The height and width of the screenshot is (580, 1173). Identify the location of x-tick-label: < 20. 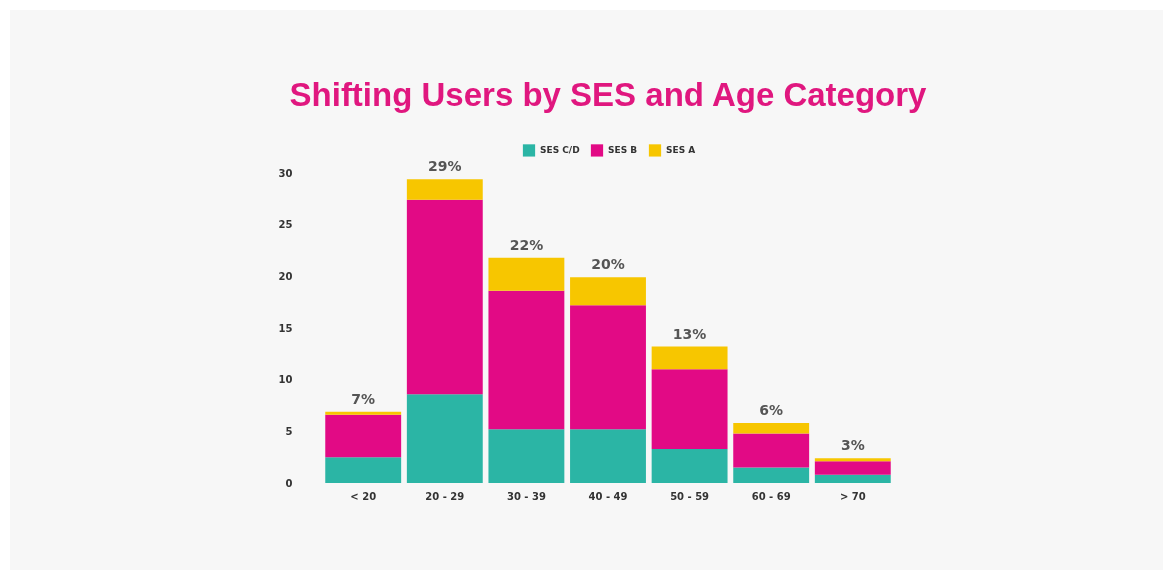
(363, 496).